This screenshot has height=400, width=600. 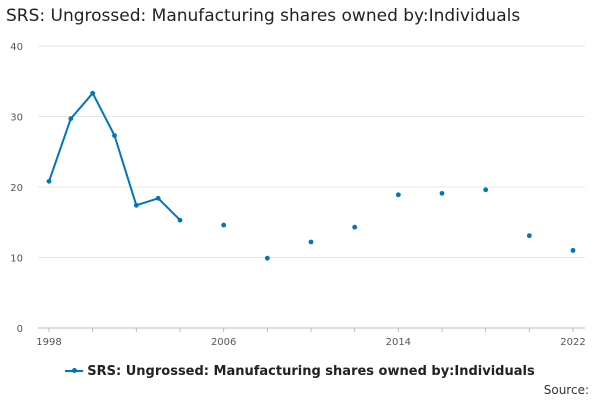 What do you see at coordinates (16, 47) in the screenshot?
I see `y-tick-label: 40` at bounding box center [16, 47].